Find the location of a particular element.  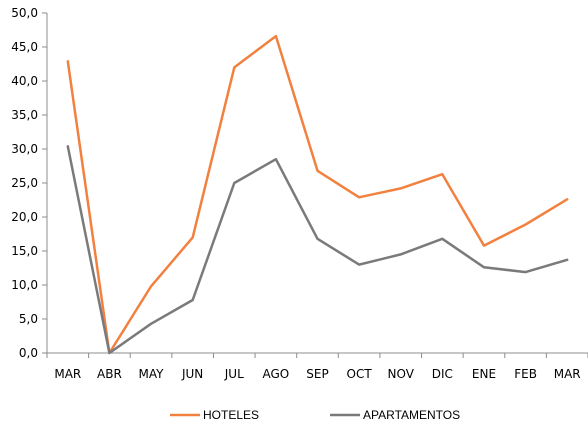

y-tick-label: 45,0 is located at coordinates (24, 47).